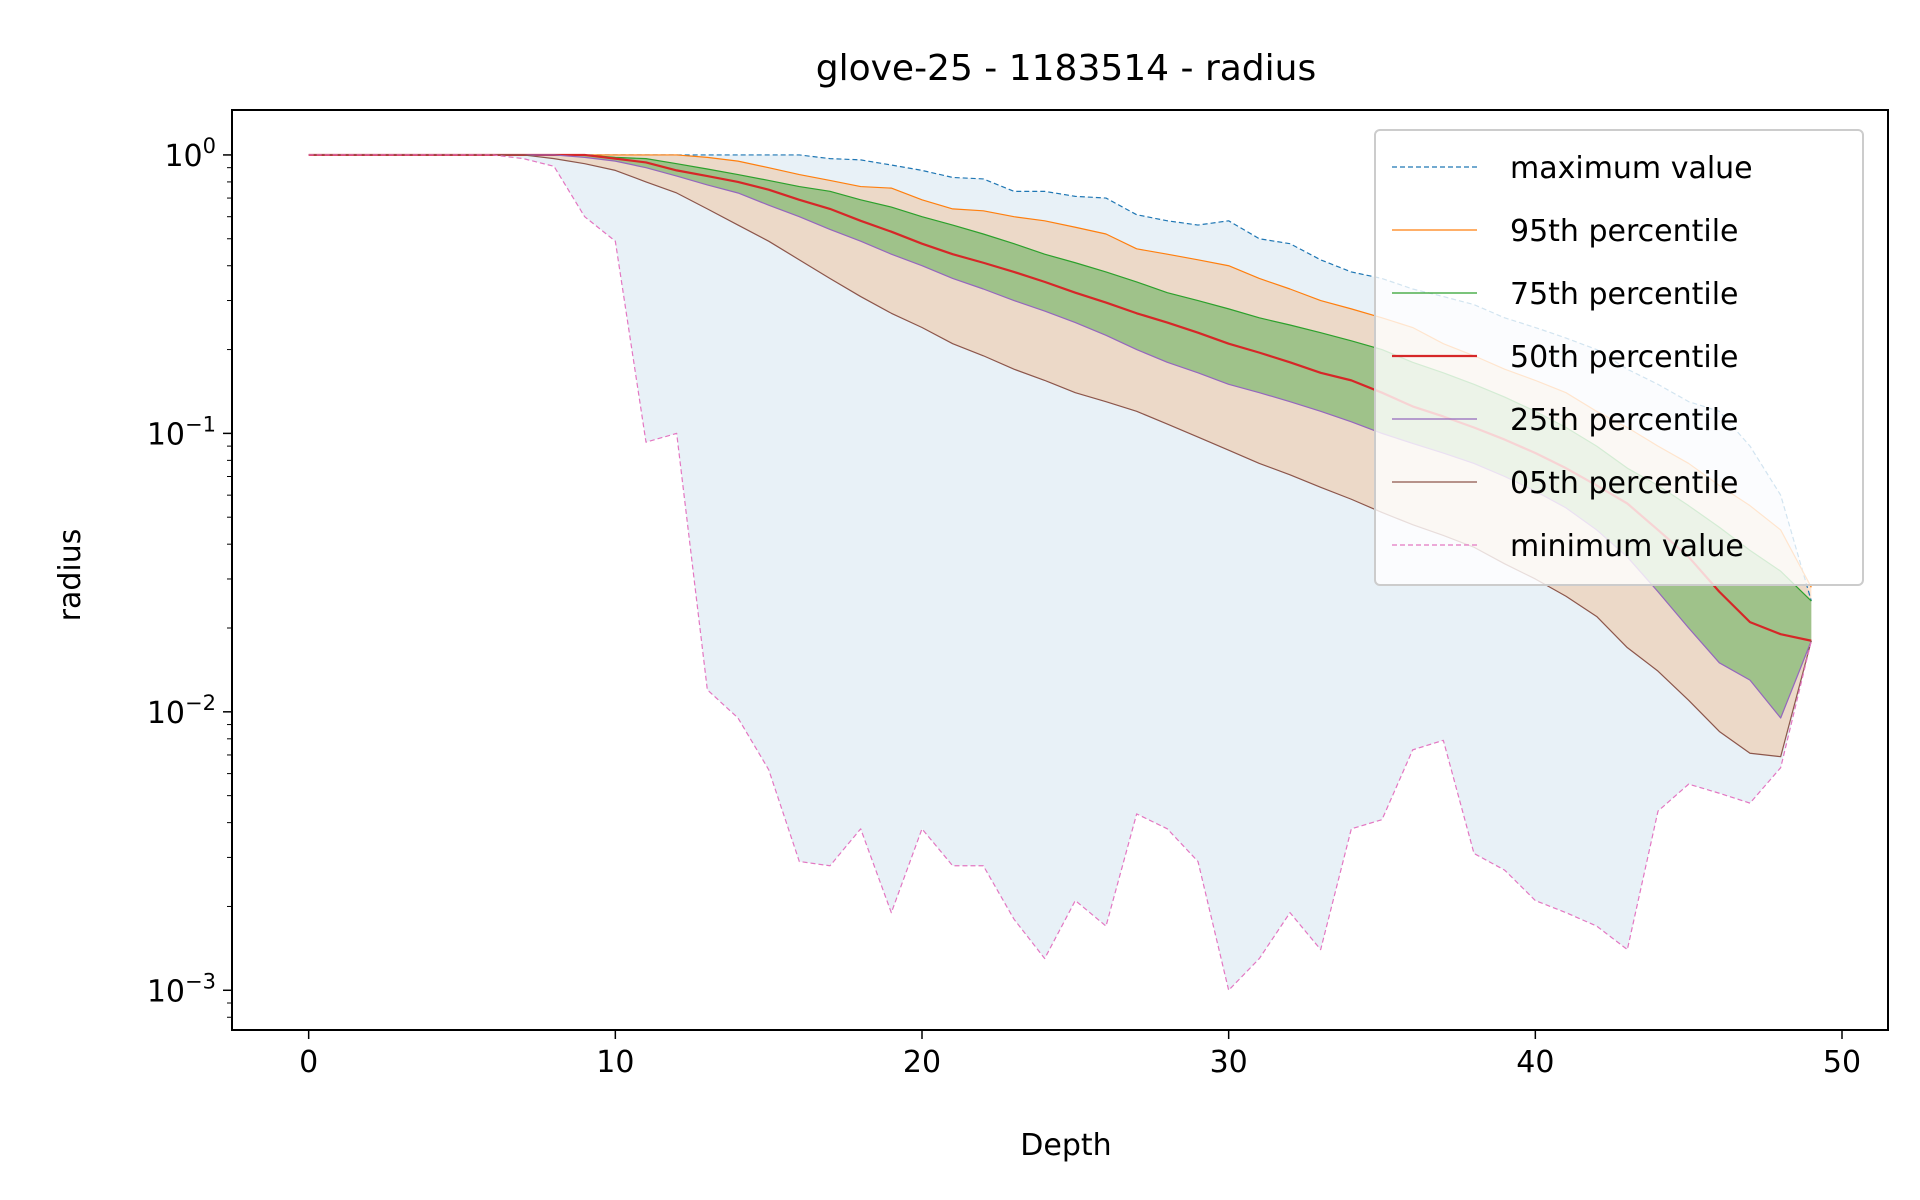 This screenshot has height=1200, width=1920. Describe the element at coordinates (1624, 357) in the screenshot. I see `legend-label-50th-percentile: 50th percentile` at that location.